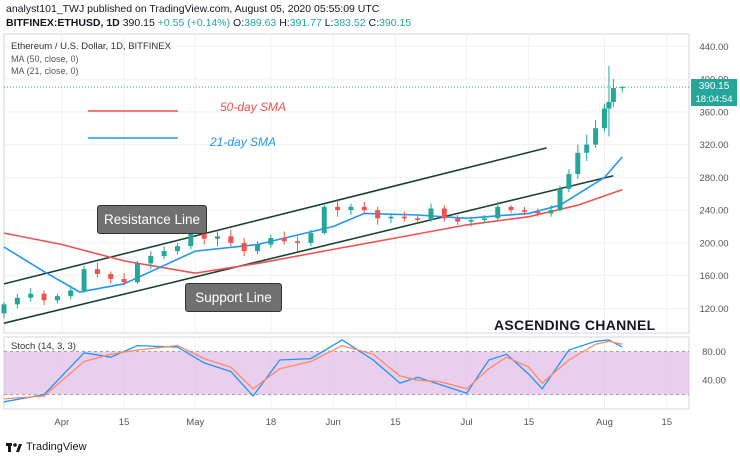  Describe the element at coordinates (604, 422) in the screenshot. I see `time-tick-label: Aug` at that location.